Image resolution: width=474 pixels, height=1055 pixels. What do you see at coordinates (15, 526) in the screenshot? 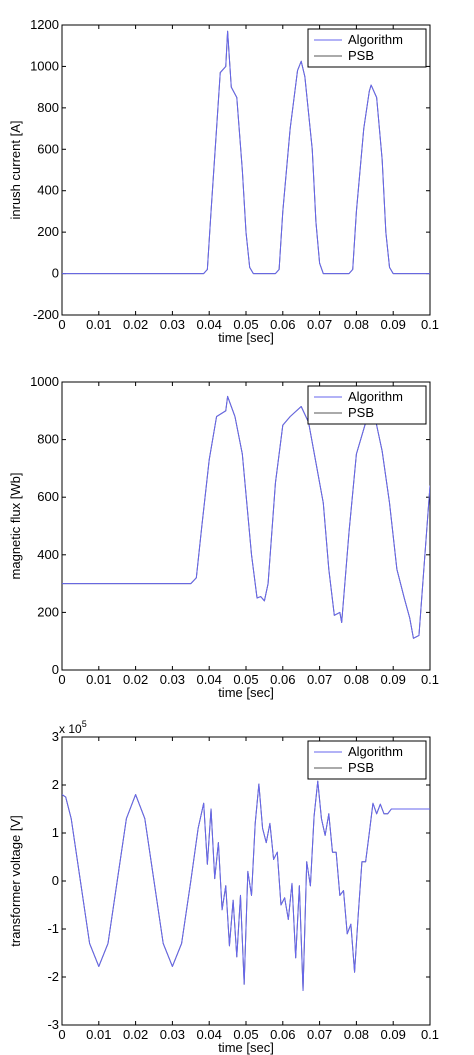
I see `y-axis-label: magnetic flux [Wb]` at bounding box center [15, 526].